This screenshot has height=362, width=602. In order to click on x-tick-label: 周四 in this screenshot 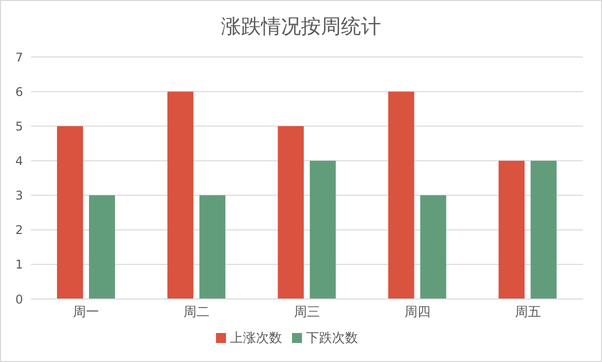, I will do `click(417, 312)`.